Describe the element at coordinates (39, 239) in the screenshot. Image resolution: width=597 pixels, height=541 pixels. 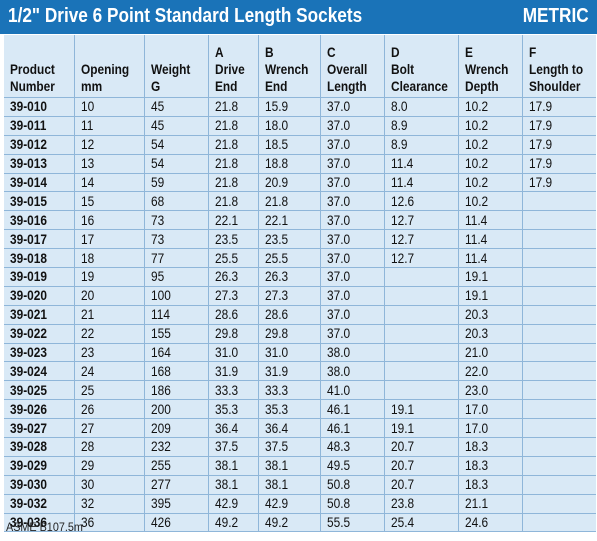
I see `product-number-cell: 39-017` at that location.